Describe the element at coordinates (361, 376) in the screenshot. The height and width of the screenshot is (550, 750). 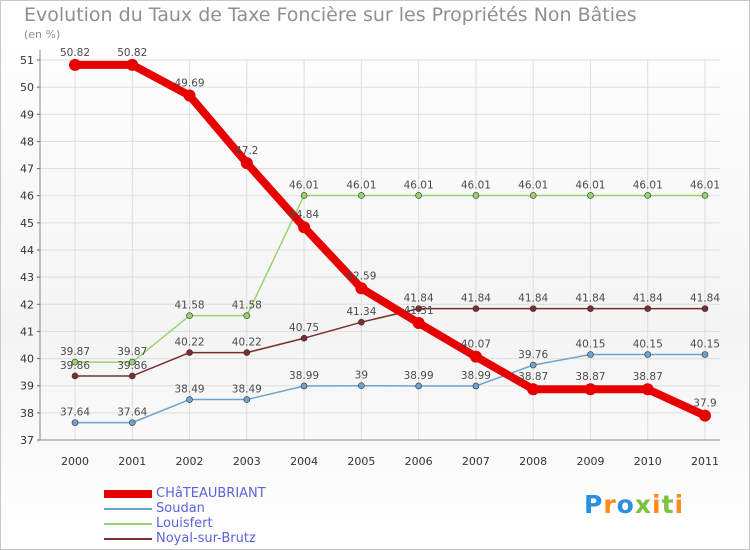
I see `data-label: 39` at that location.